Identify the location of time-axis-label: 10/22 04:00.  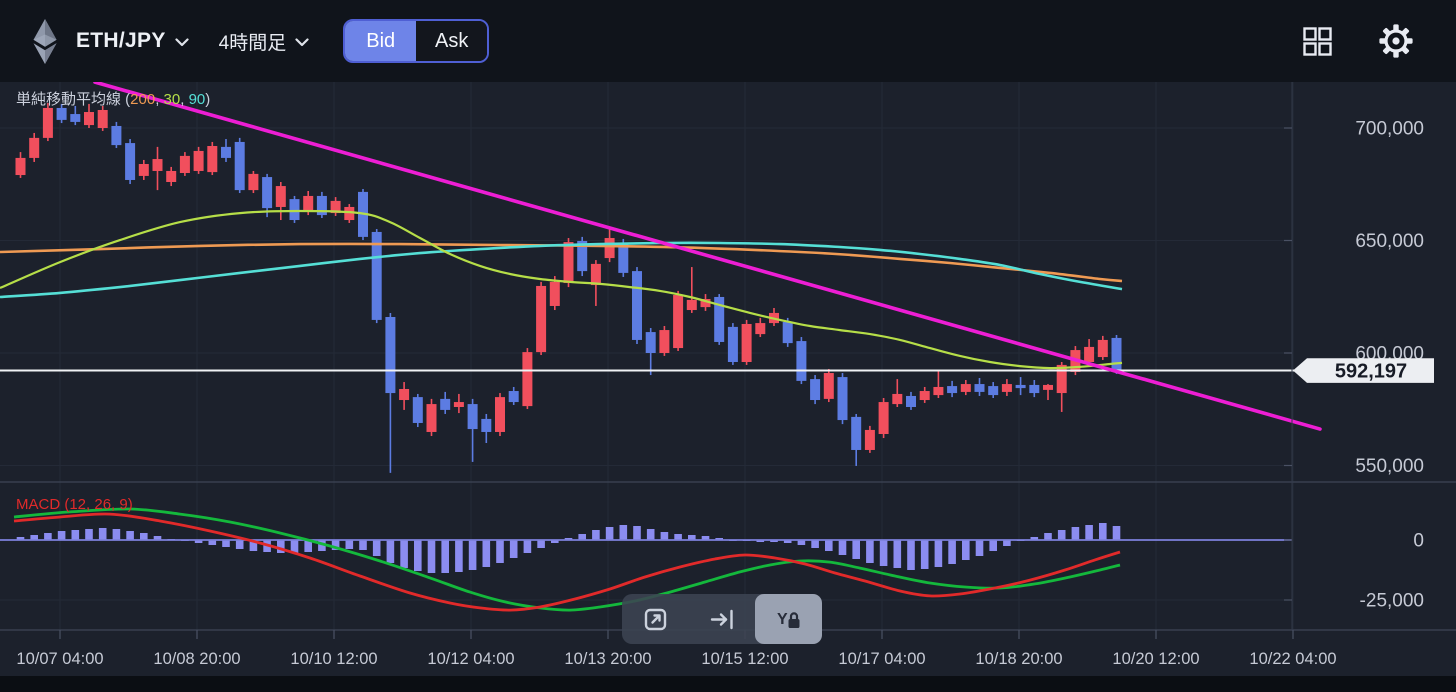
(1292, 659).